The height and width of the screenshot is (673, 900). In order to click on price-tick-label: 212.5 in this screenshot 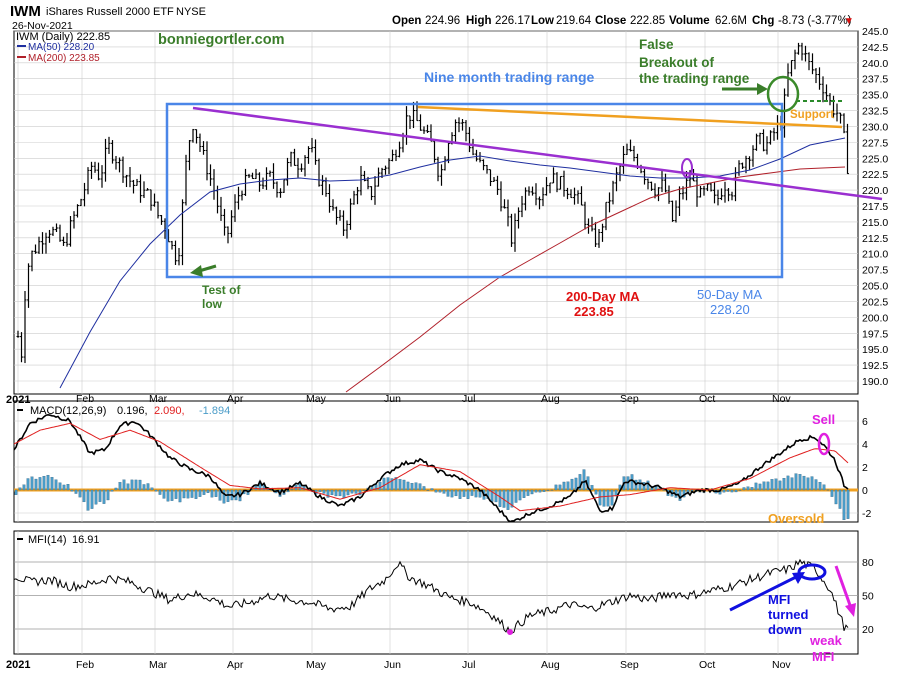, I will do `click(875, 239)`.